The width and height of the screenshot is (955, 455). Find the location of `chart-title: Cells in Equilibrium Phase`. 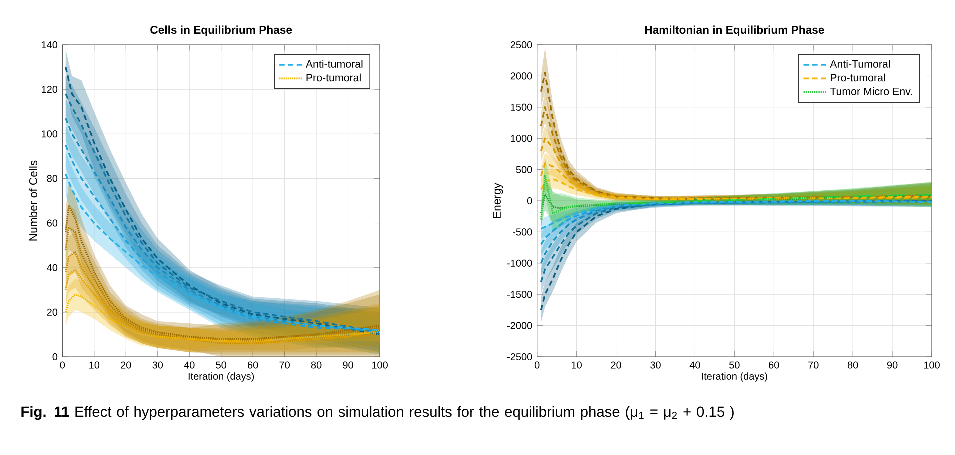

chart-title: Cells in Equilibrium Phase is located at coordinates (221, 31).